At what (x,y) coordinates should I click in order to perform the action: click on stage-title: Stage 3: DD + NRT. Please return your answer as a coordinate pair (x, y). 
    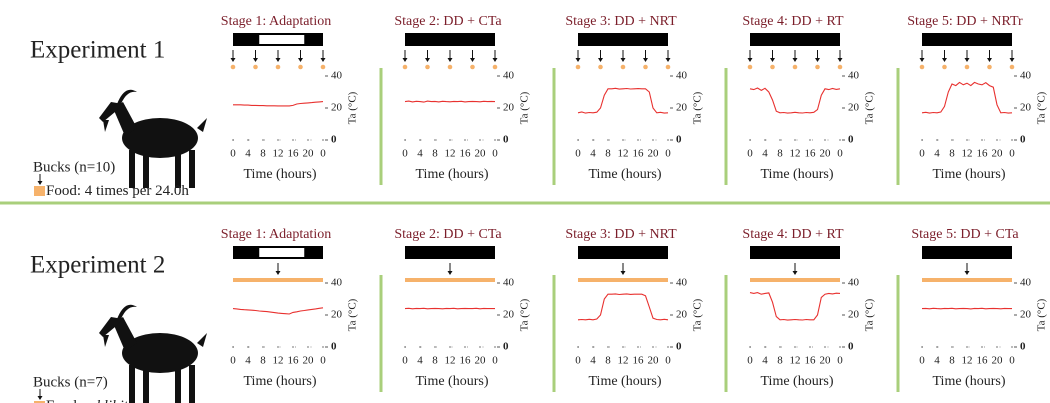
    Looking at the image, I should click on (621, 234).